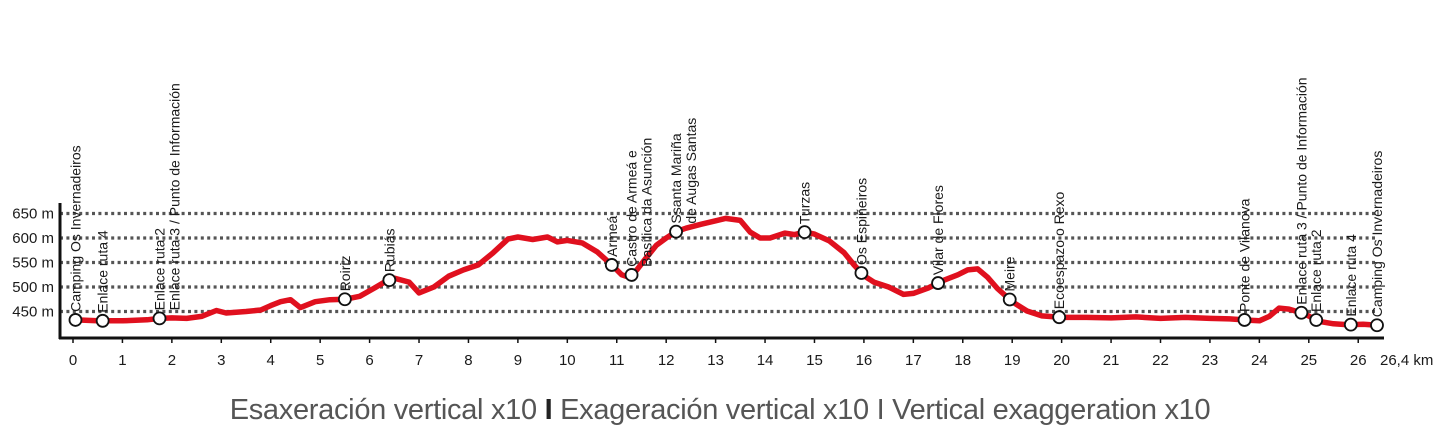 The height and width of the screenshot is (438, 1440). I want to click on y-tick-label: 550 m, so click(33, 263).